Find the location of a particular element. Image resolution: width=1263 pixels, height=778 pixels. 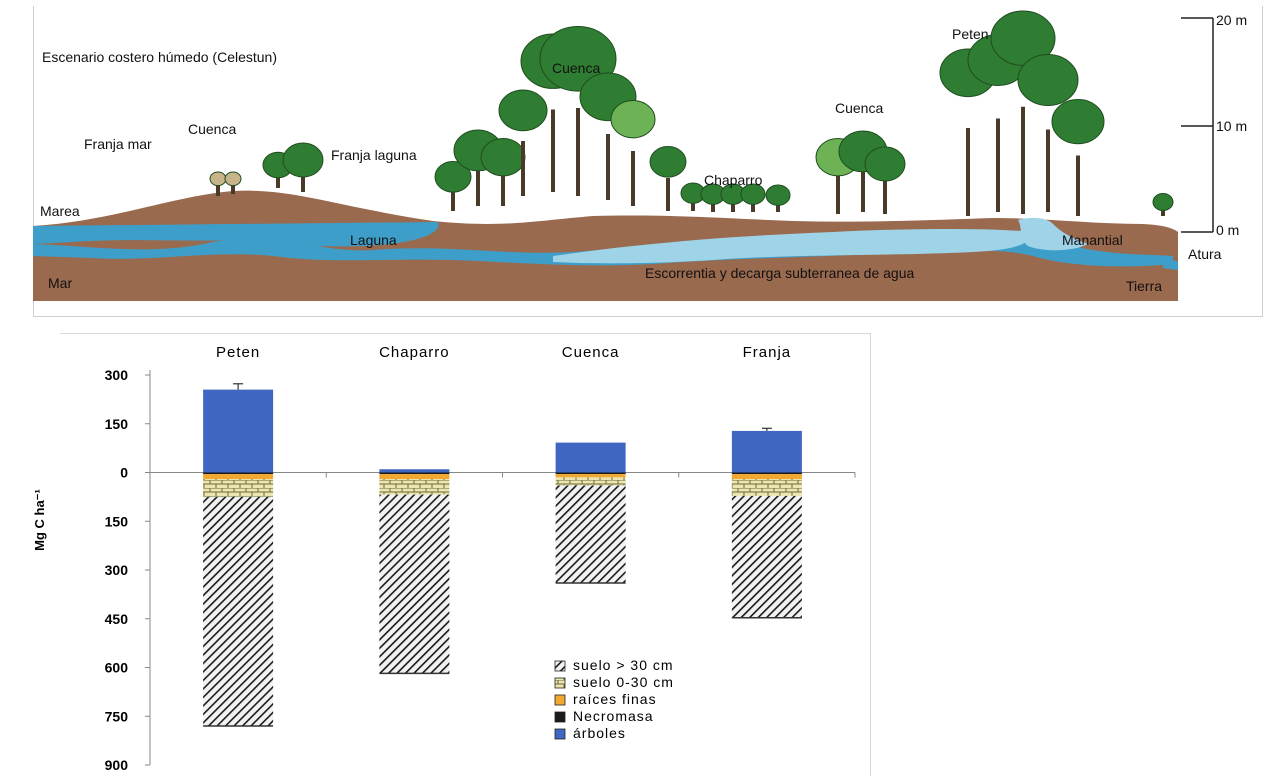

category-label: Franja is located at coordinates (767, 352).